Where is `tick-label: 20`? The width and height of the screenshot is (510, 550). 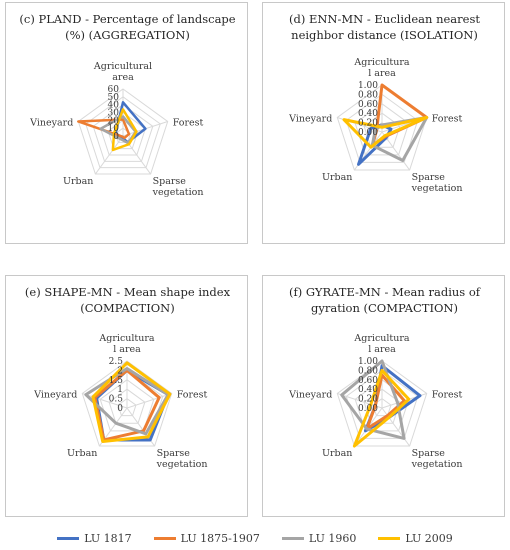 tick-label: 20 is located at coordinates (114, 121).